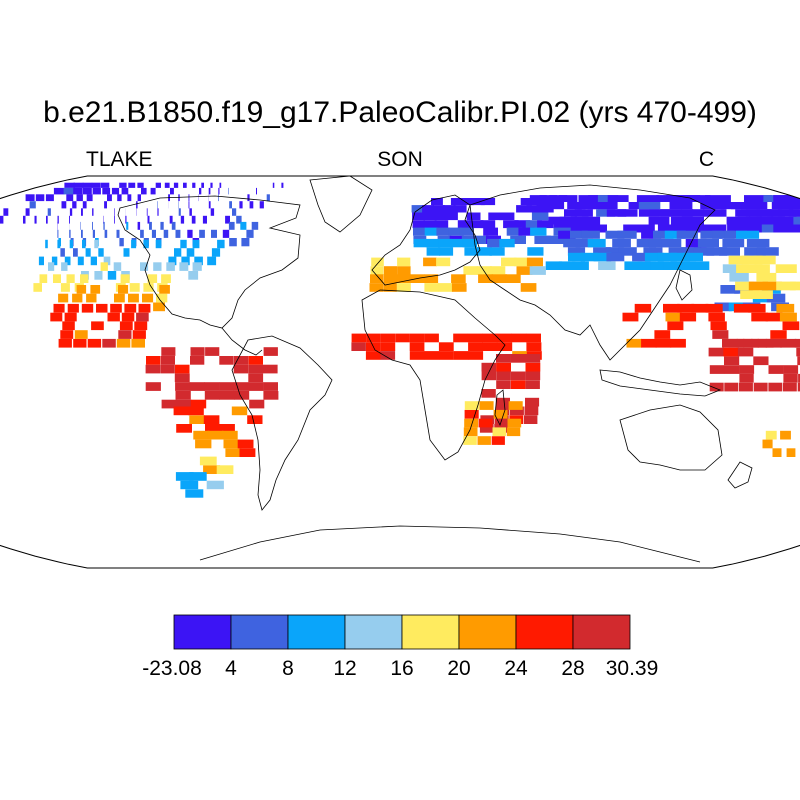 The image size is (800, 800). Describe the element at coordinates (487, 632) in the screenshot. I see `colorbar-swatch` at that location.